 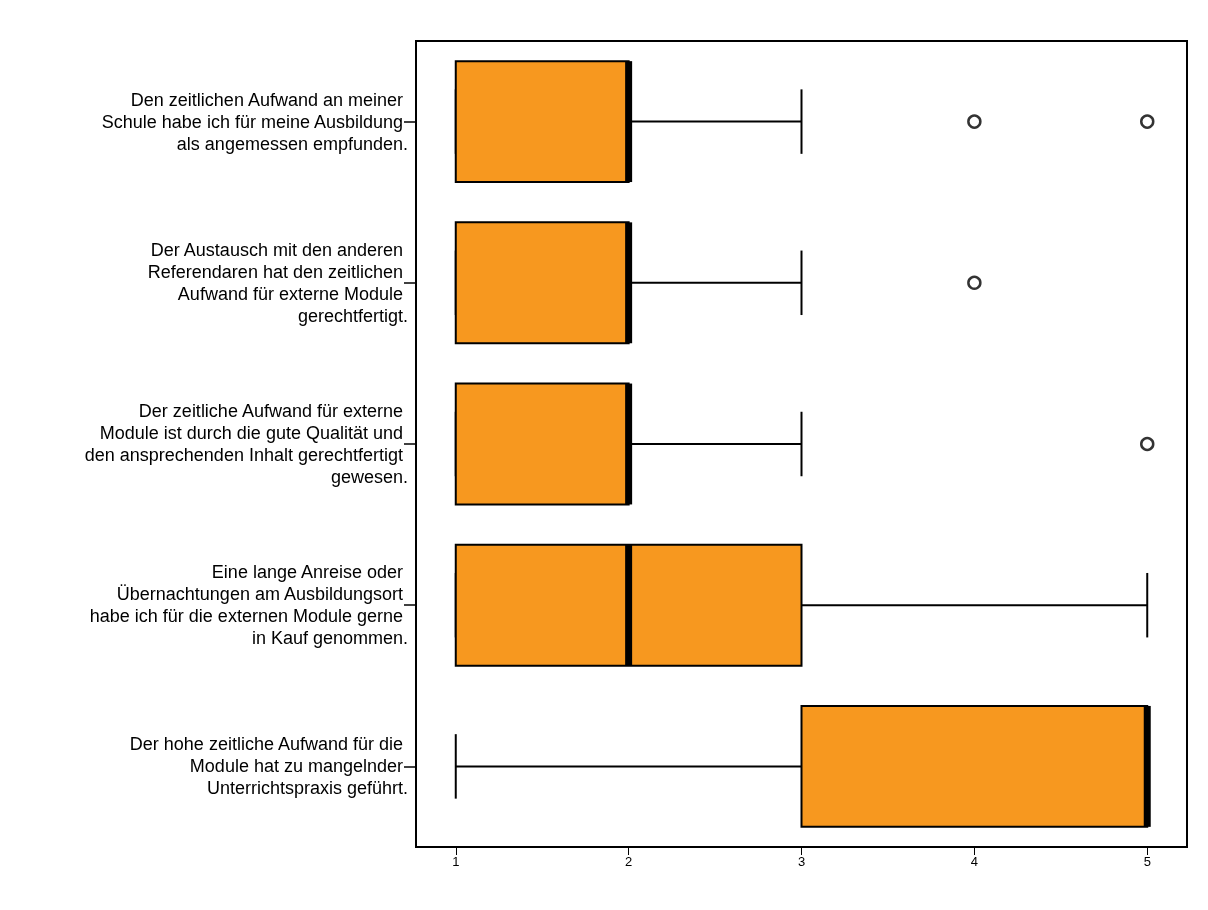 I want to click on y-tick-label: Eine lange Anreise oder Übernachtungen am Ausbildungsort habe ich für die externen Module gerne in Kauf genommen., so click(x=248, y=605).